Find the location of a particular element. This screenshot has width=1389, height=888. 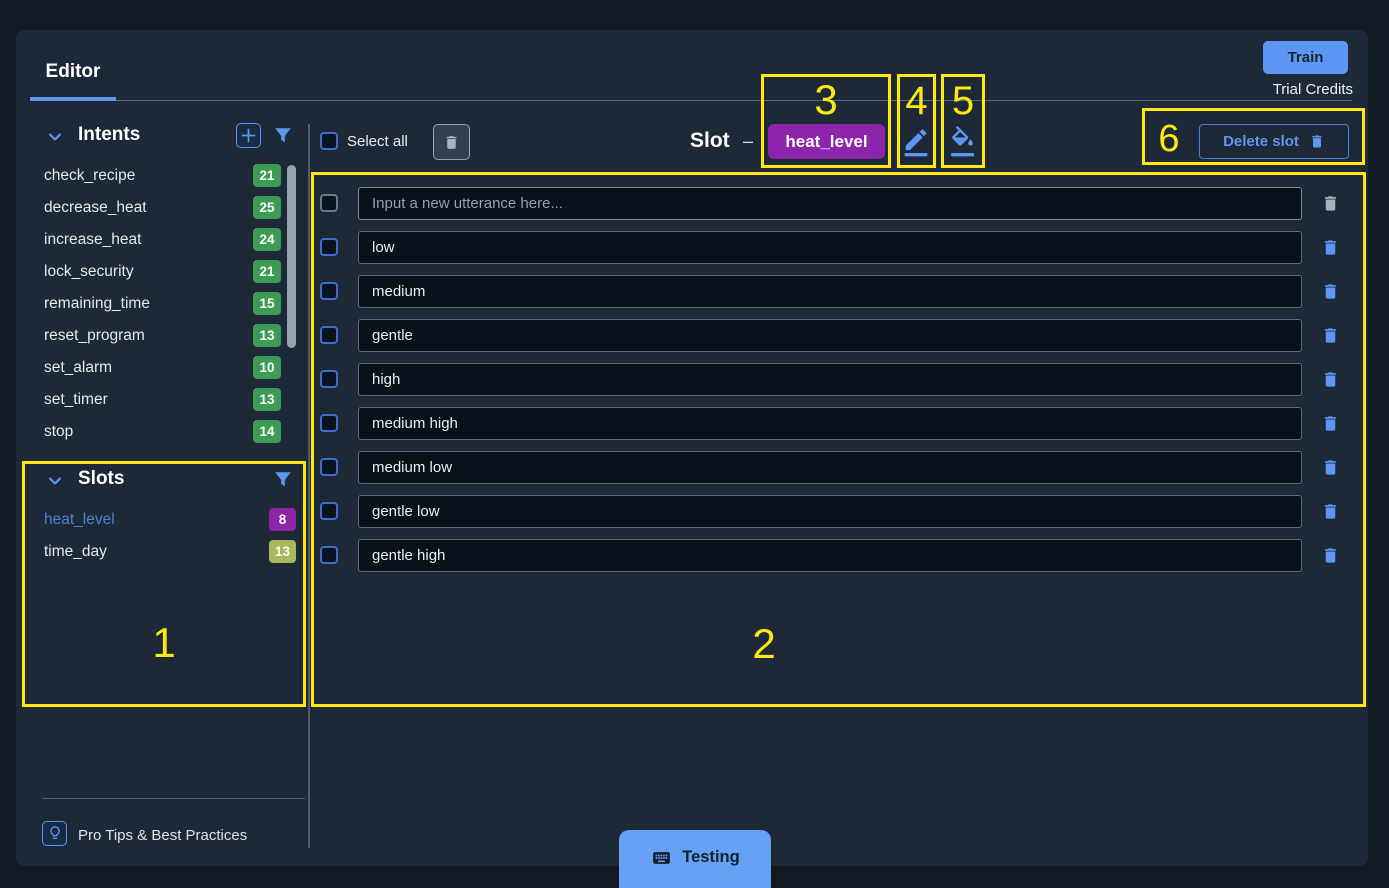

intent-count-badge: 10 is located at coordinates (267, 367).